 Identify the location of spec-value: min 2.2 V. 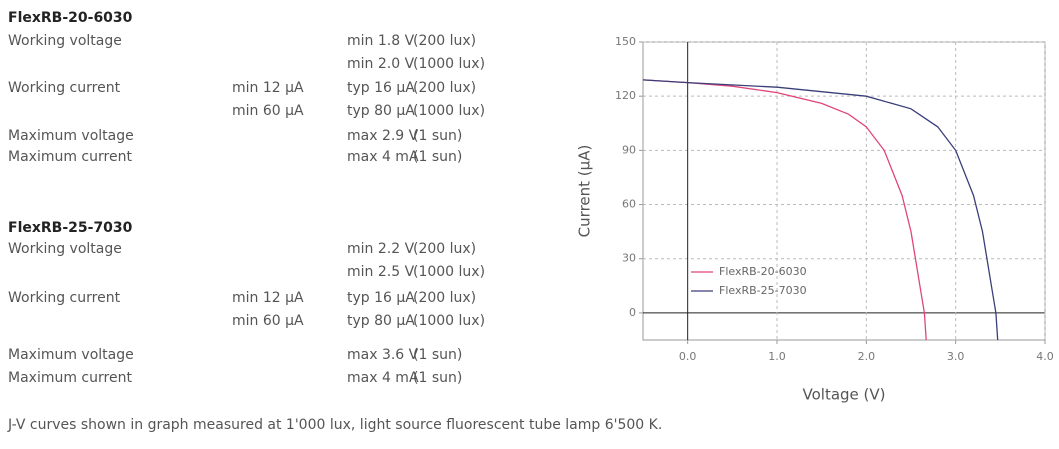
(381, 249).